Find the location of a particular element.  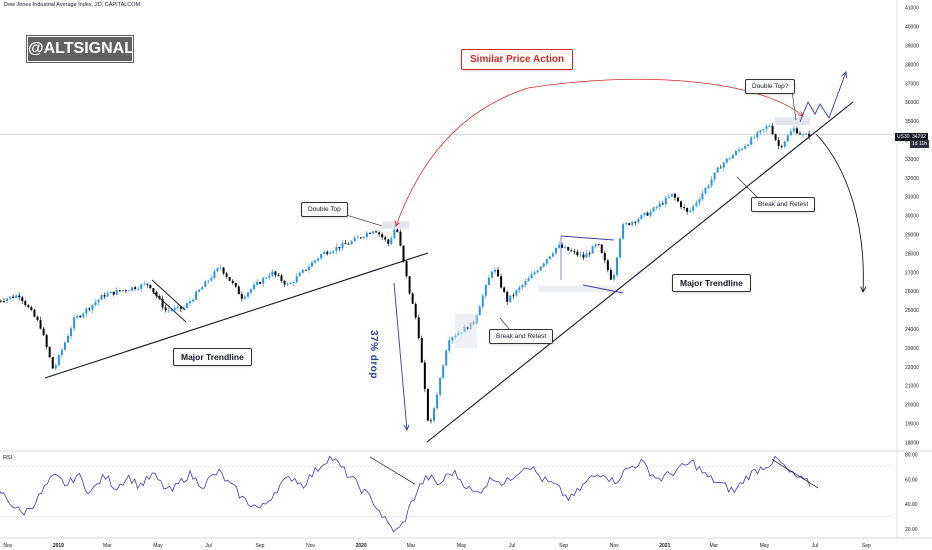

x-tick-label: 2020 is located at coordinates (361, 546).